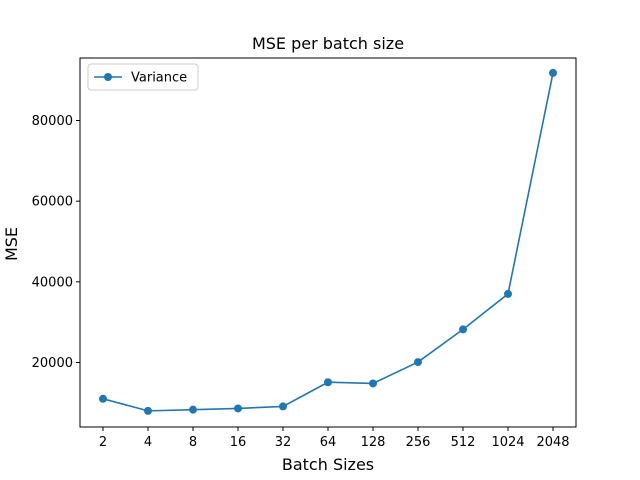  Describe the element at coordinates (328, 464) in the screenshot. I see `x-axis-label: Batch Sizes` at that location.